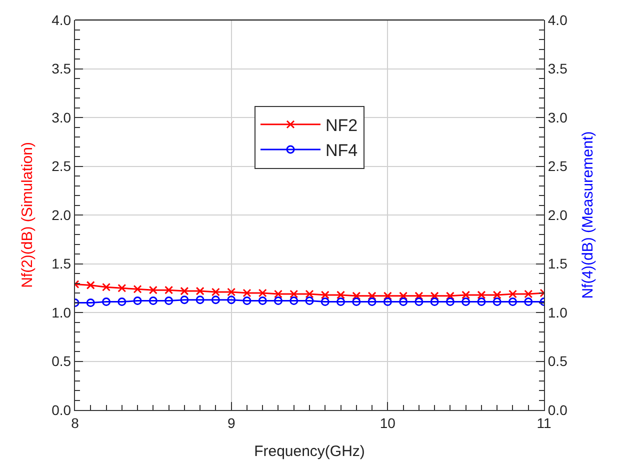 This screenshot has width=619, height=470. Describe the element at coordinates (62, 117) in the screenshot. I see `y-tick-label: 3.0` at that location.